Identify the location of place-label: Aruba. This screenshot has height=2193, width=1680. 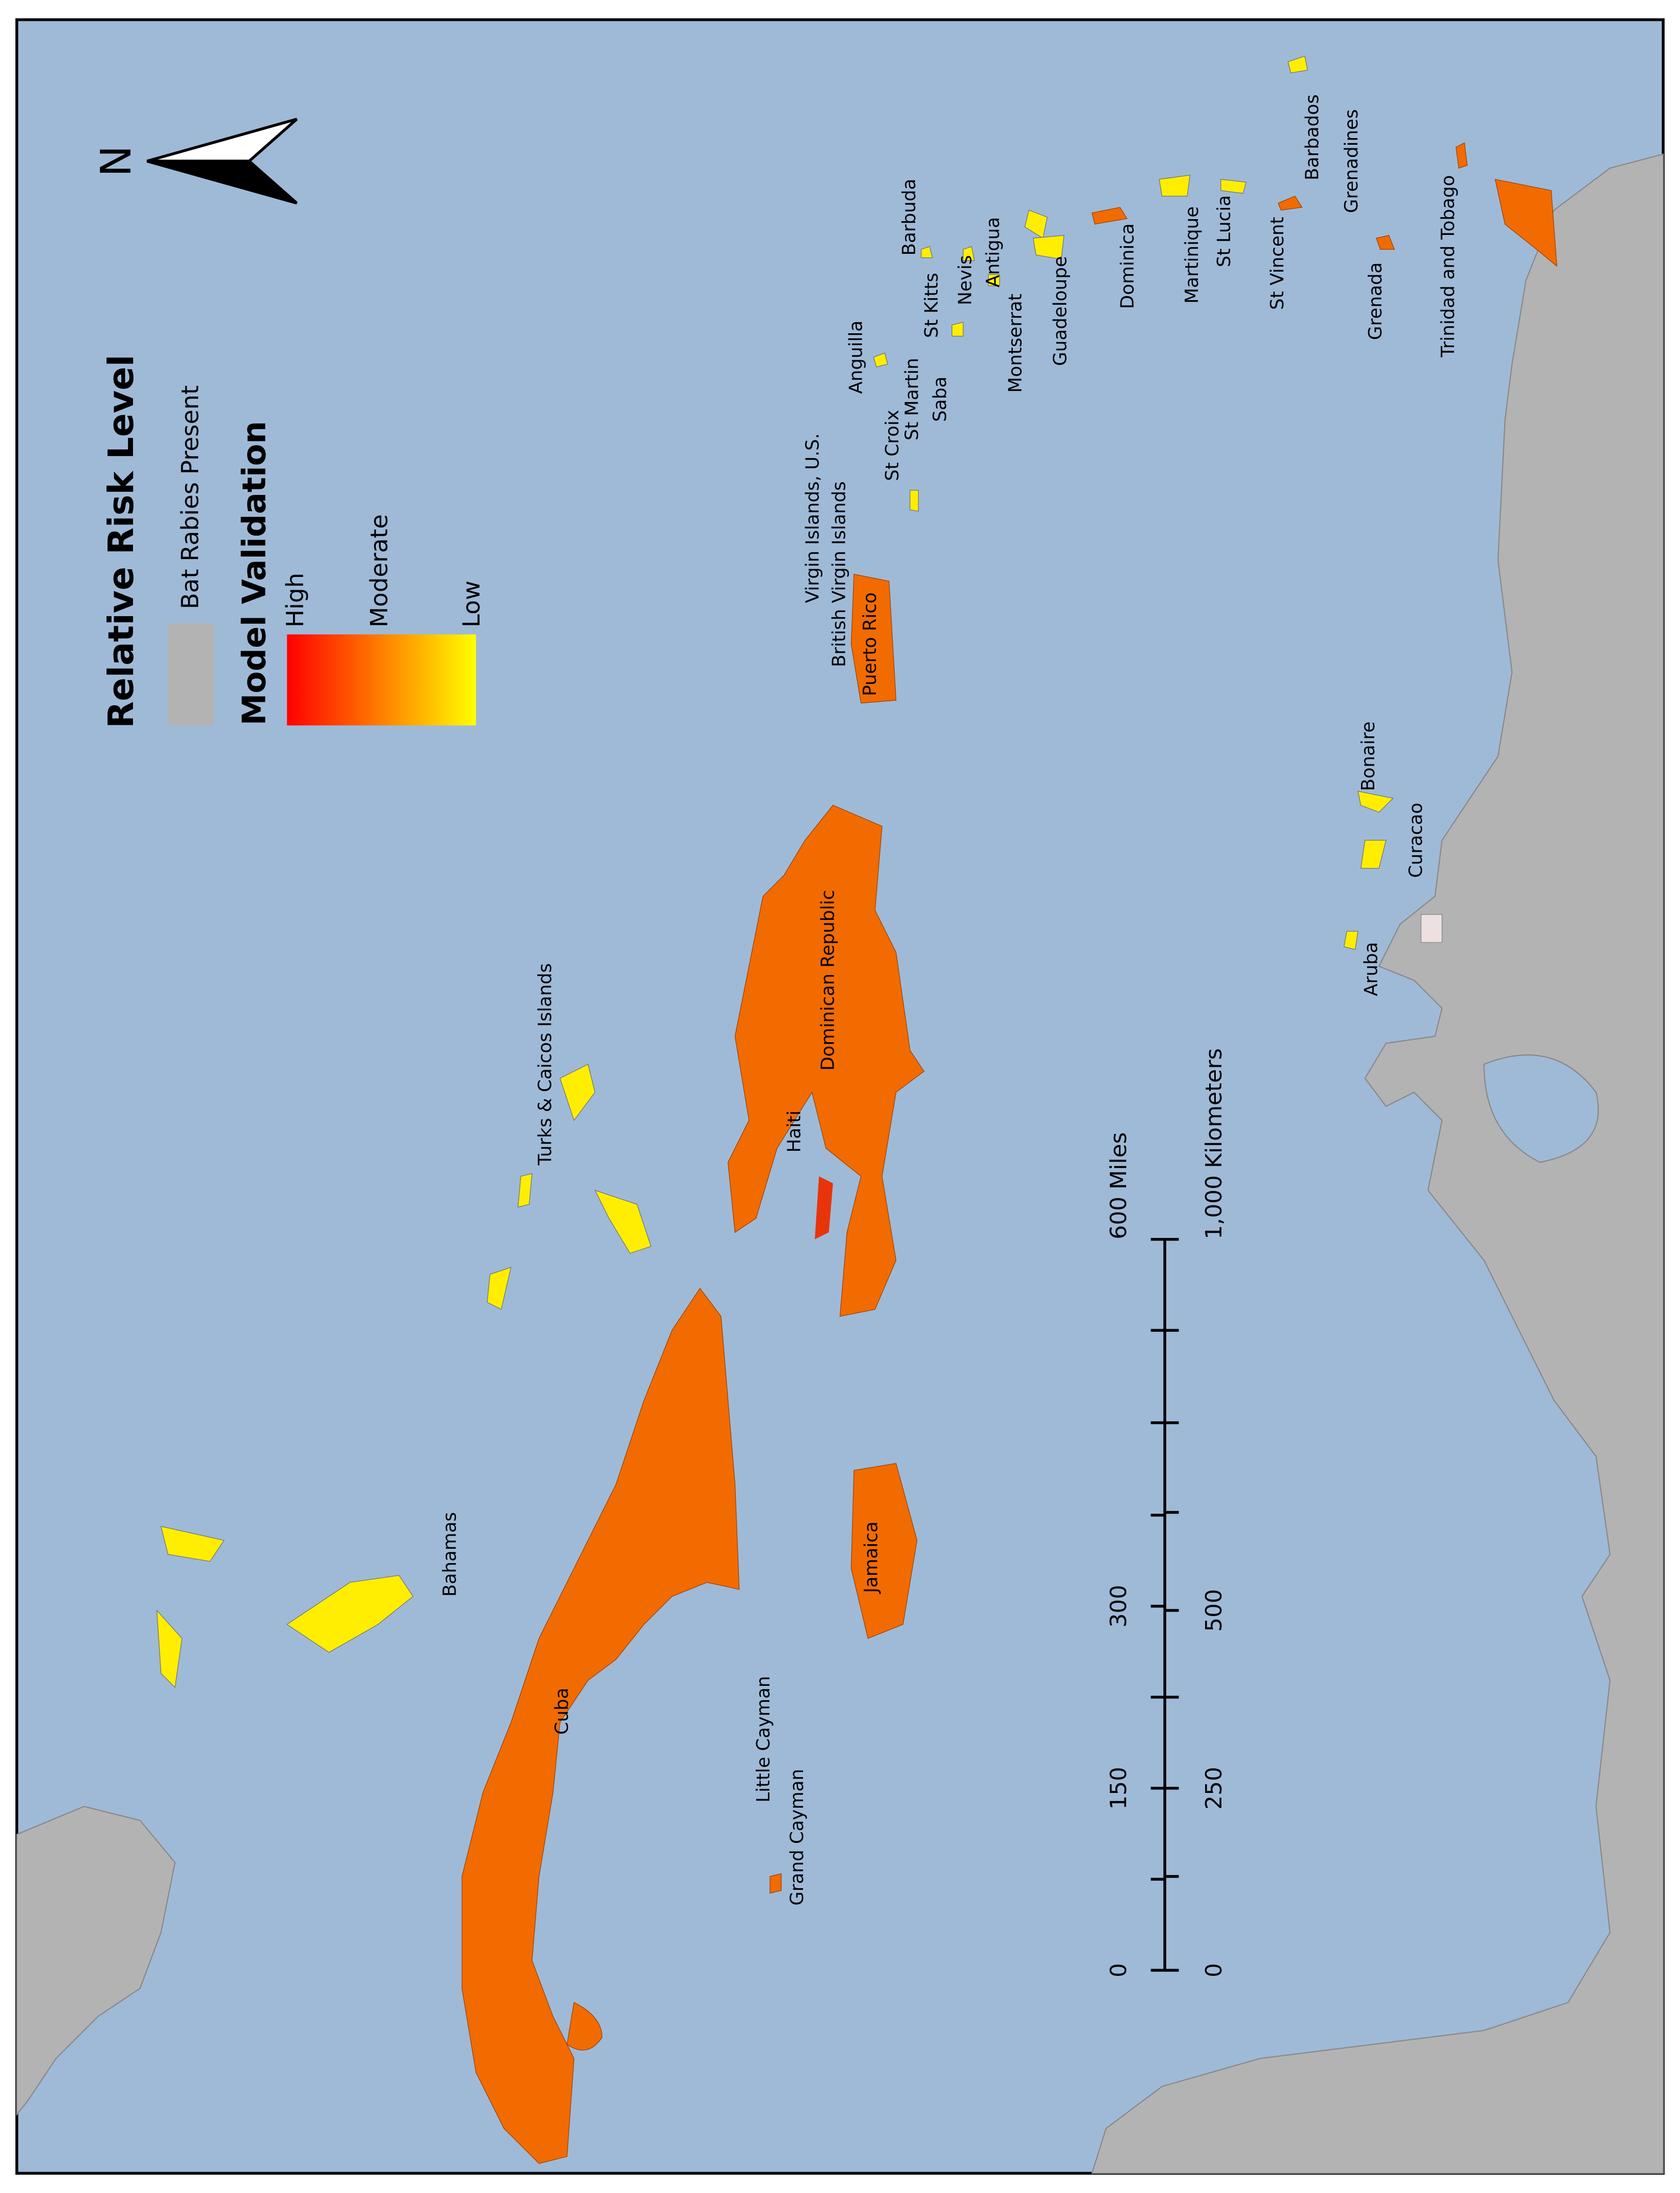
(1371, 969).